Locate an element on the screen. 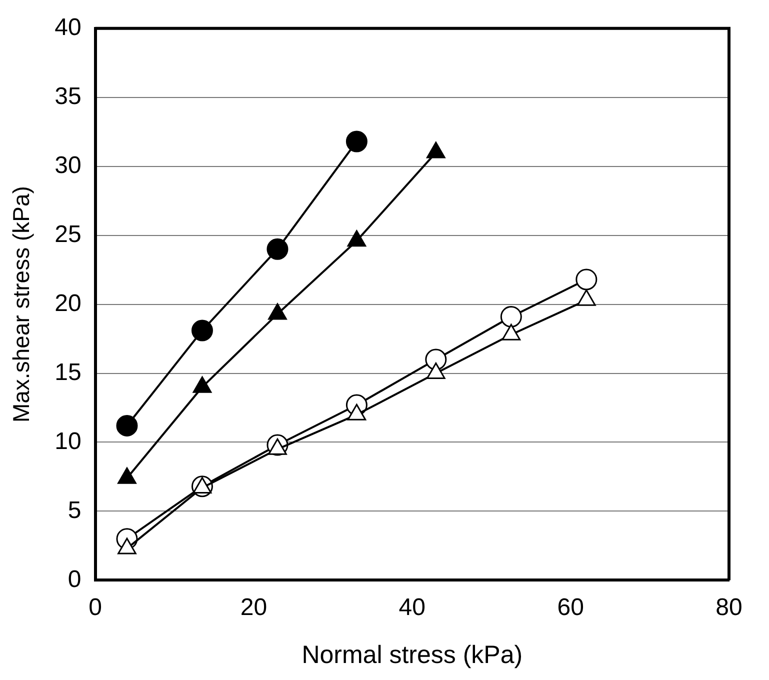 This screenshot has width=769, height=680. y-axis-title: Max.shear stress (kPa) is located at coordinates (21, 304).